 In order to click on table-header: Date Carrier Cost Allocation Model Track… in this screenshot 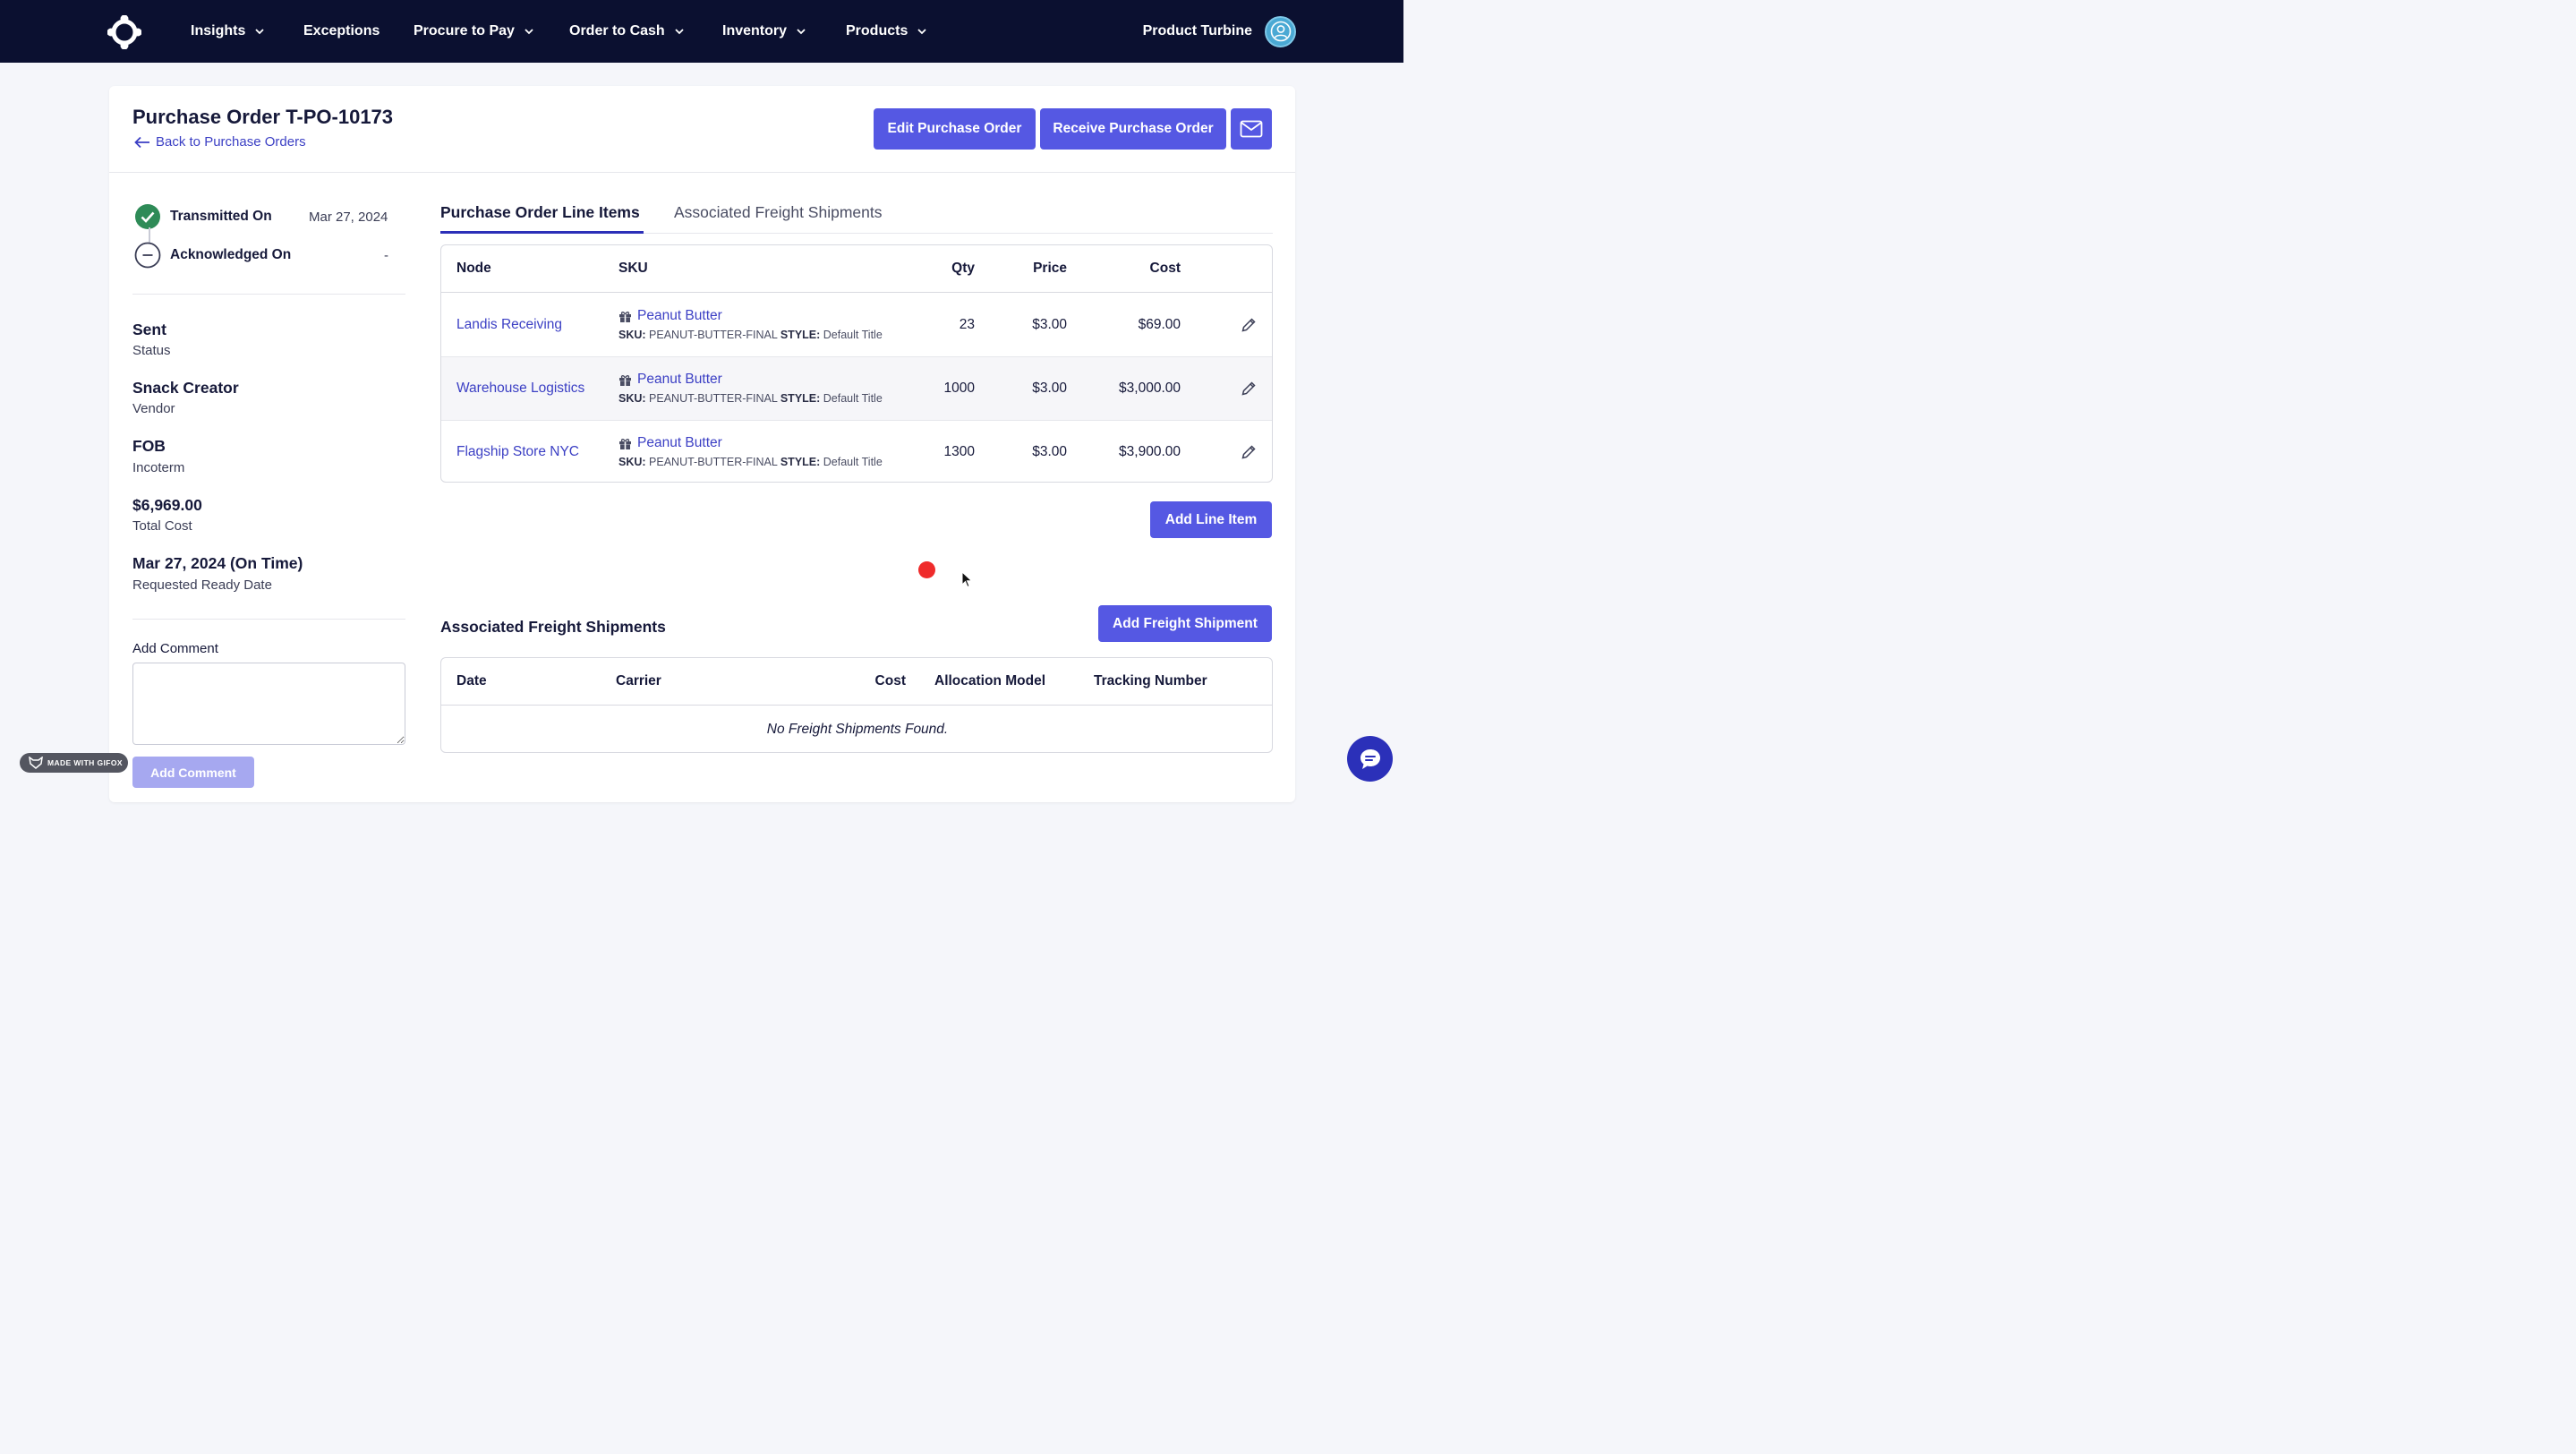, I will do `click(856, 682)`.